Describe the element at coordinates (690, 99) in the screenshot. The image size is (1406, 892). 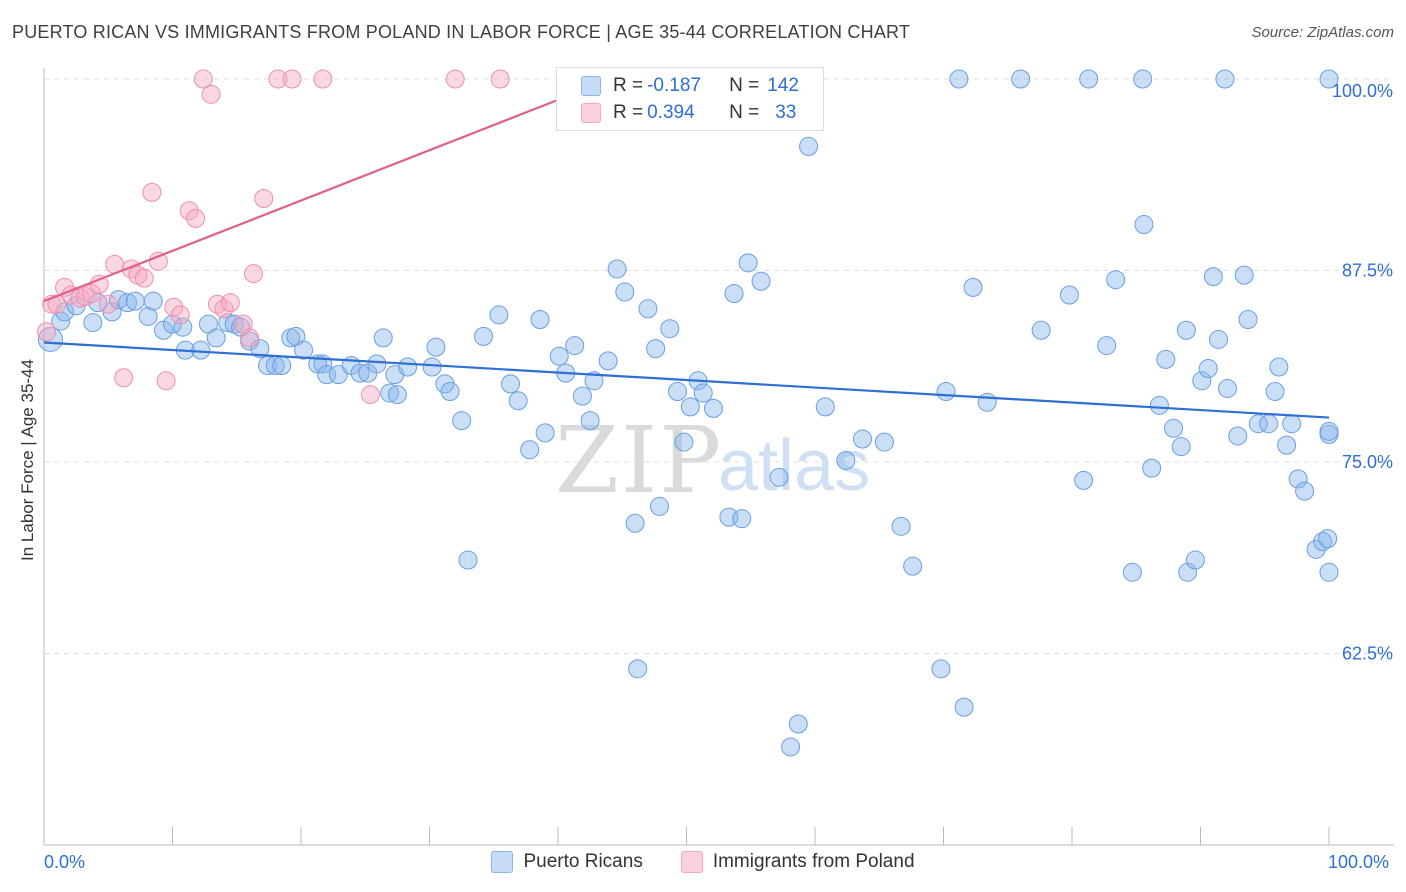
I see `correlation-legend: R = -0.187 N = 142 R = 0.394 N = 33` at that location.